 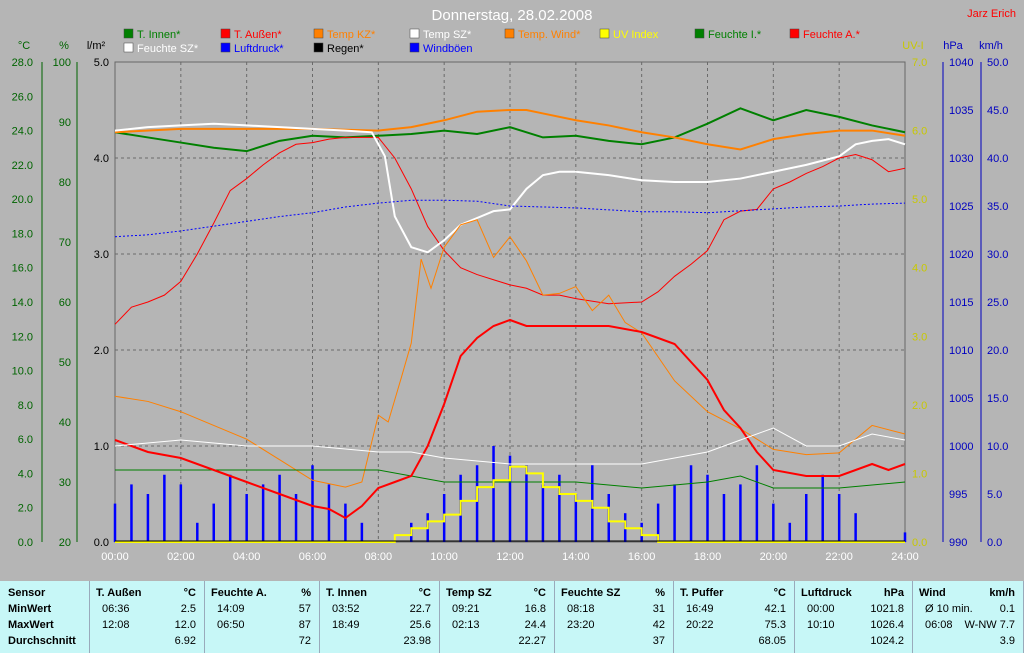 I want to click on stats-sensor-name: T. Puffer, so click(x=702, y=593).